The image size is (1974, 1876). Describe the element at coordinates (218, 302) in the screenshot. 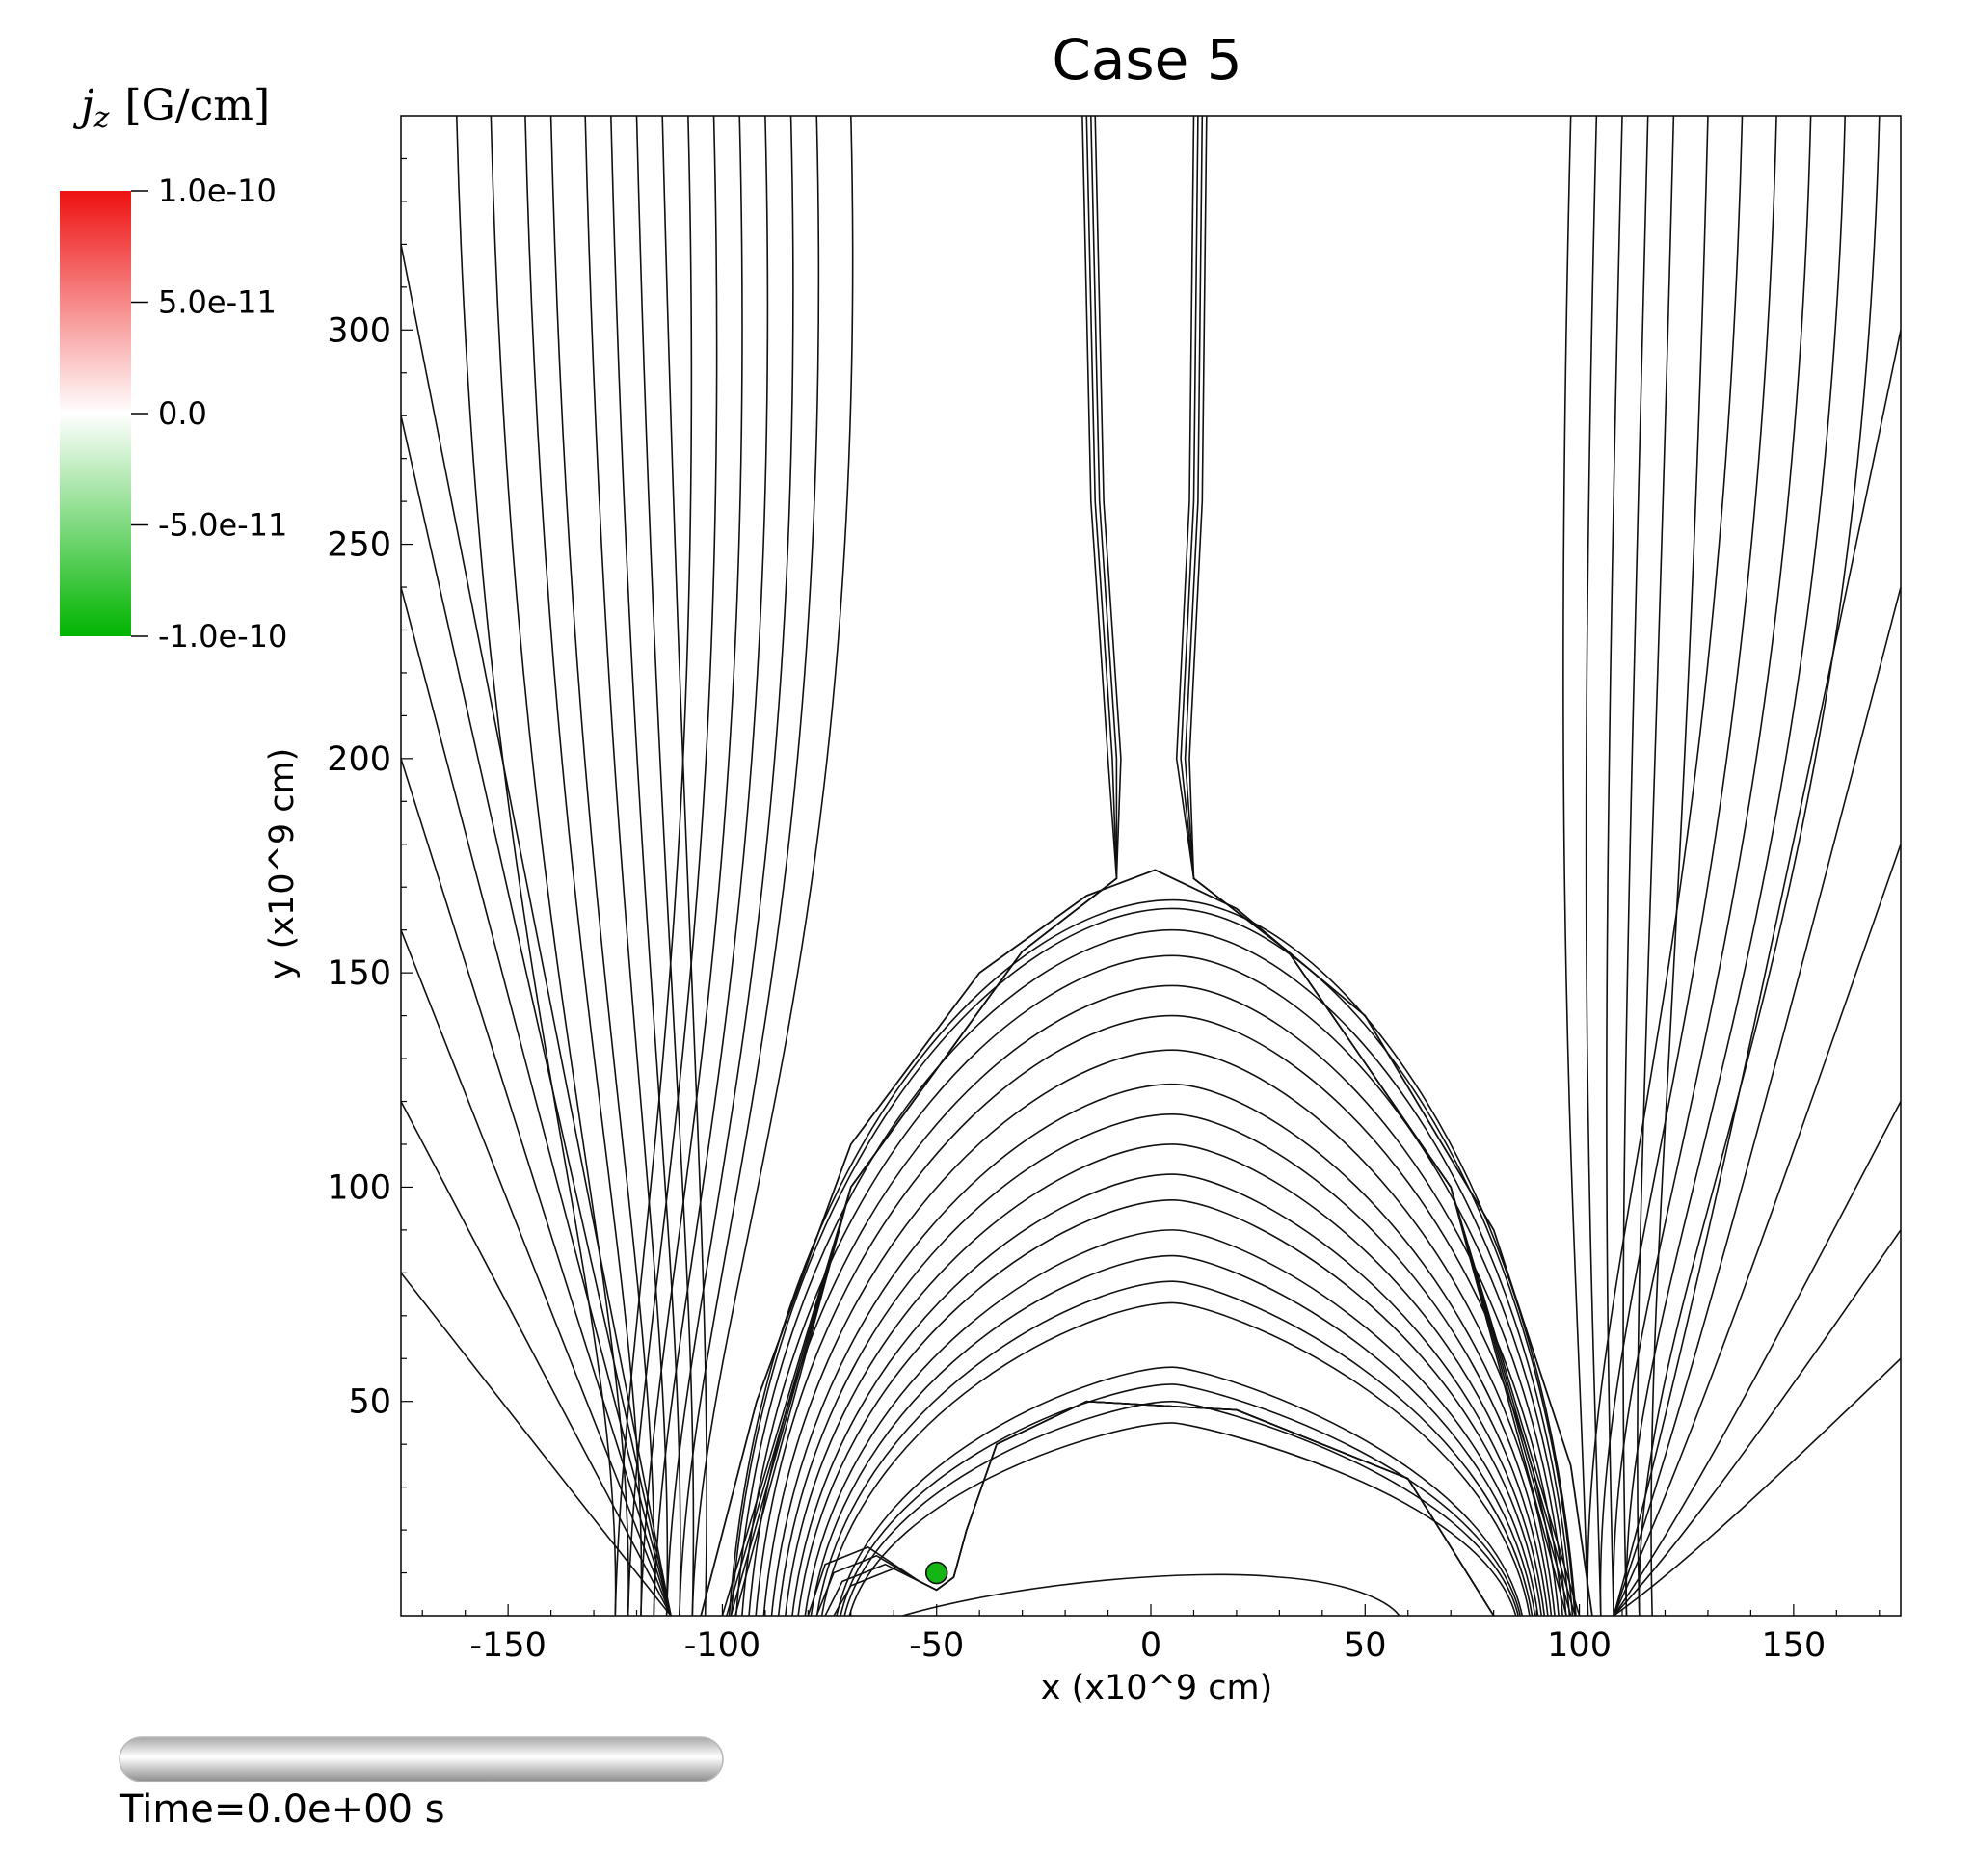

I see `colorbar-tick-label: 5.0e-11` at that location.